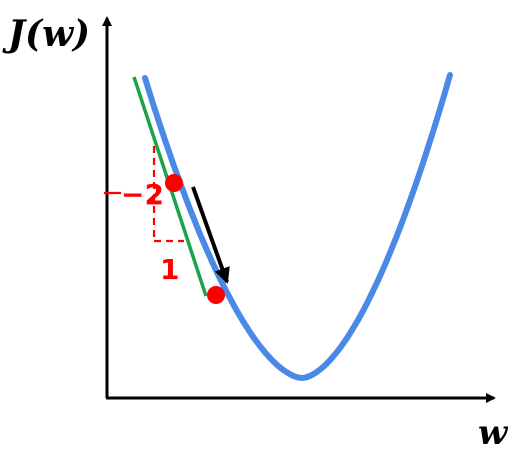 Image resolution: width=520 pixels, height=455 pixels. What do you see at coordinates (174, 183) in the screenshot?
I see `current-point` at bounding box center [174, 183].